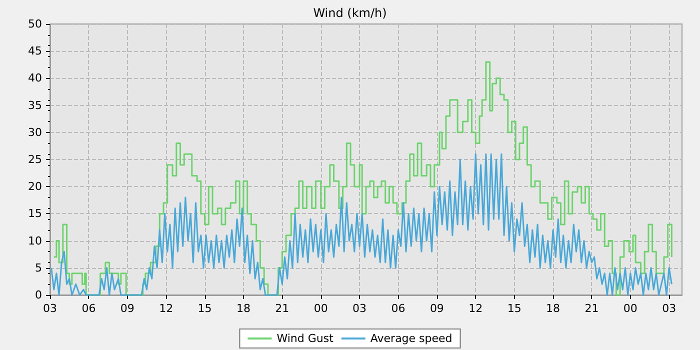 The image size is (700, 350). I want to click on y-tick-label: 40, so click(35, 78).